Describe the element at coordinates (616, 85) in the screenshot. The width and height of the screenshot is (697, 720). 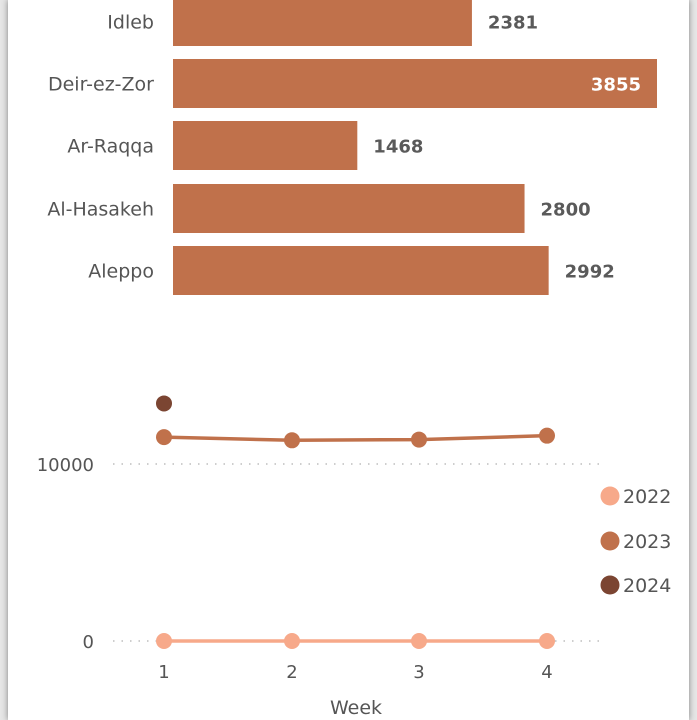
I see `bar-value-label: 3855` at that location.